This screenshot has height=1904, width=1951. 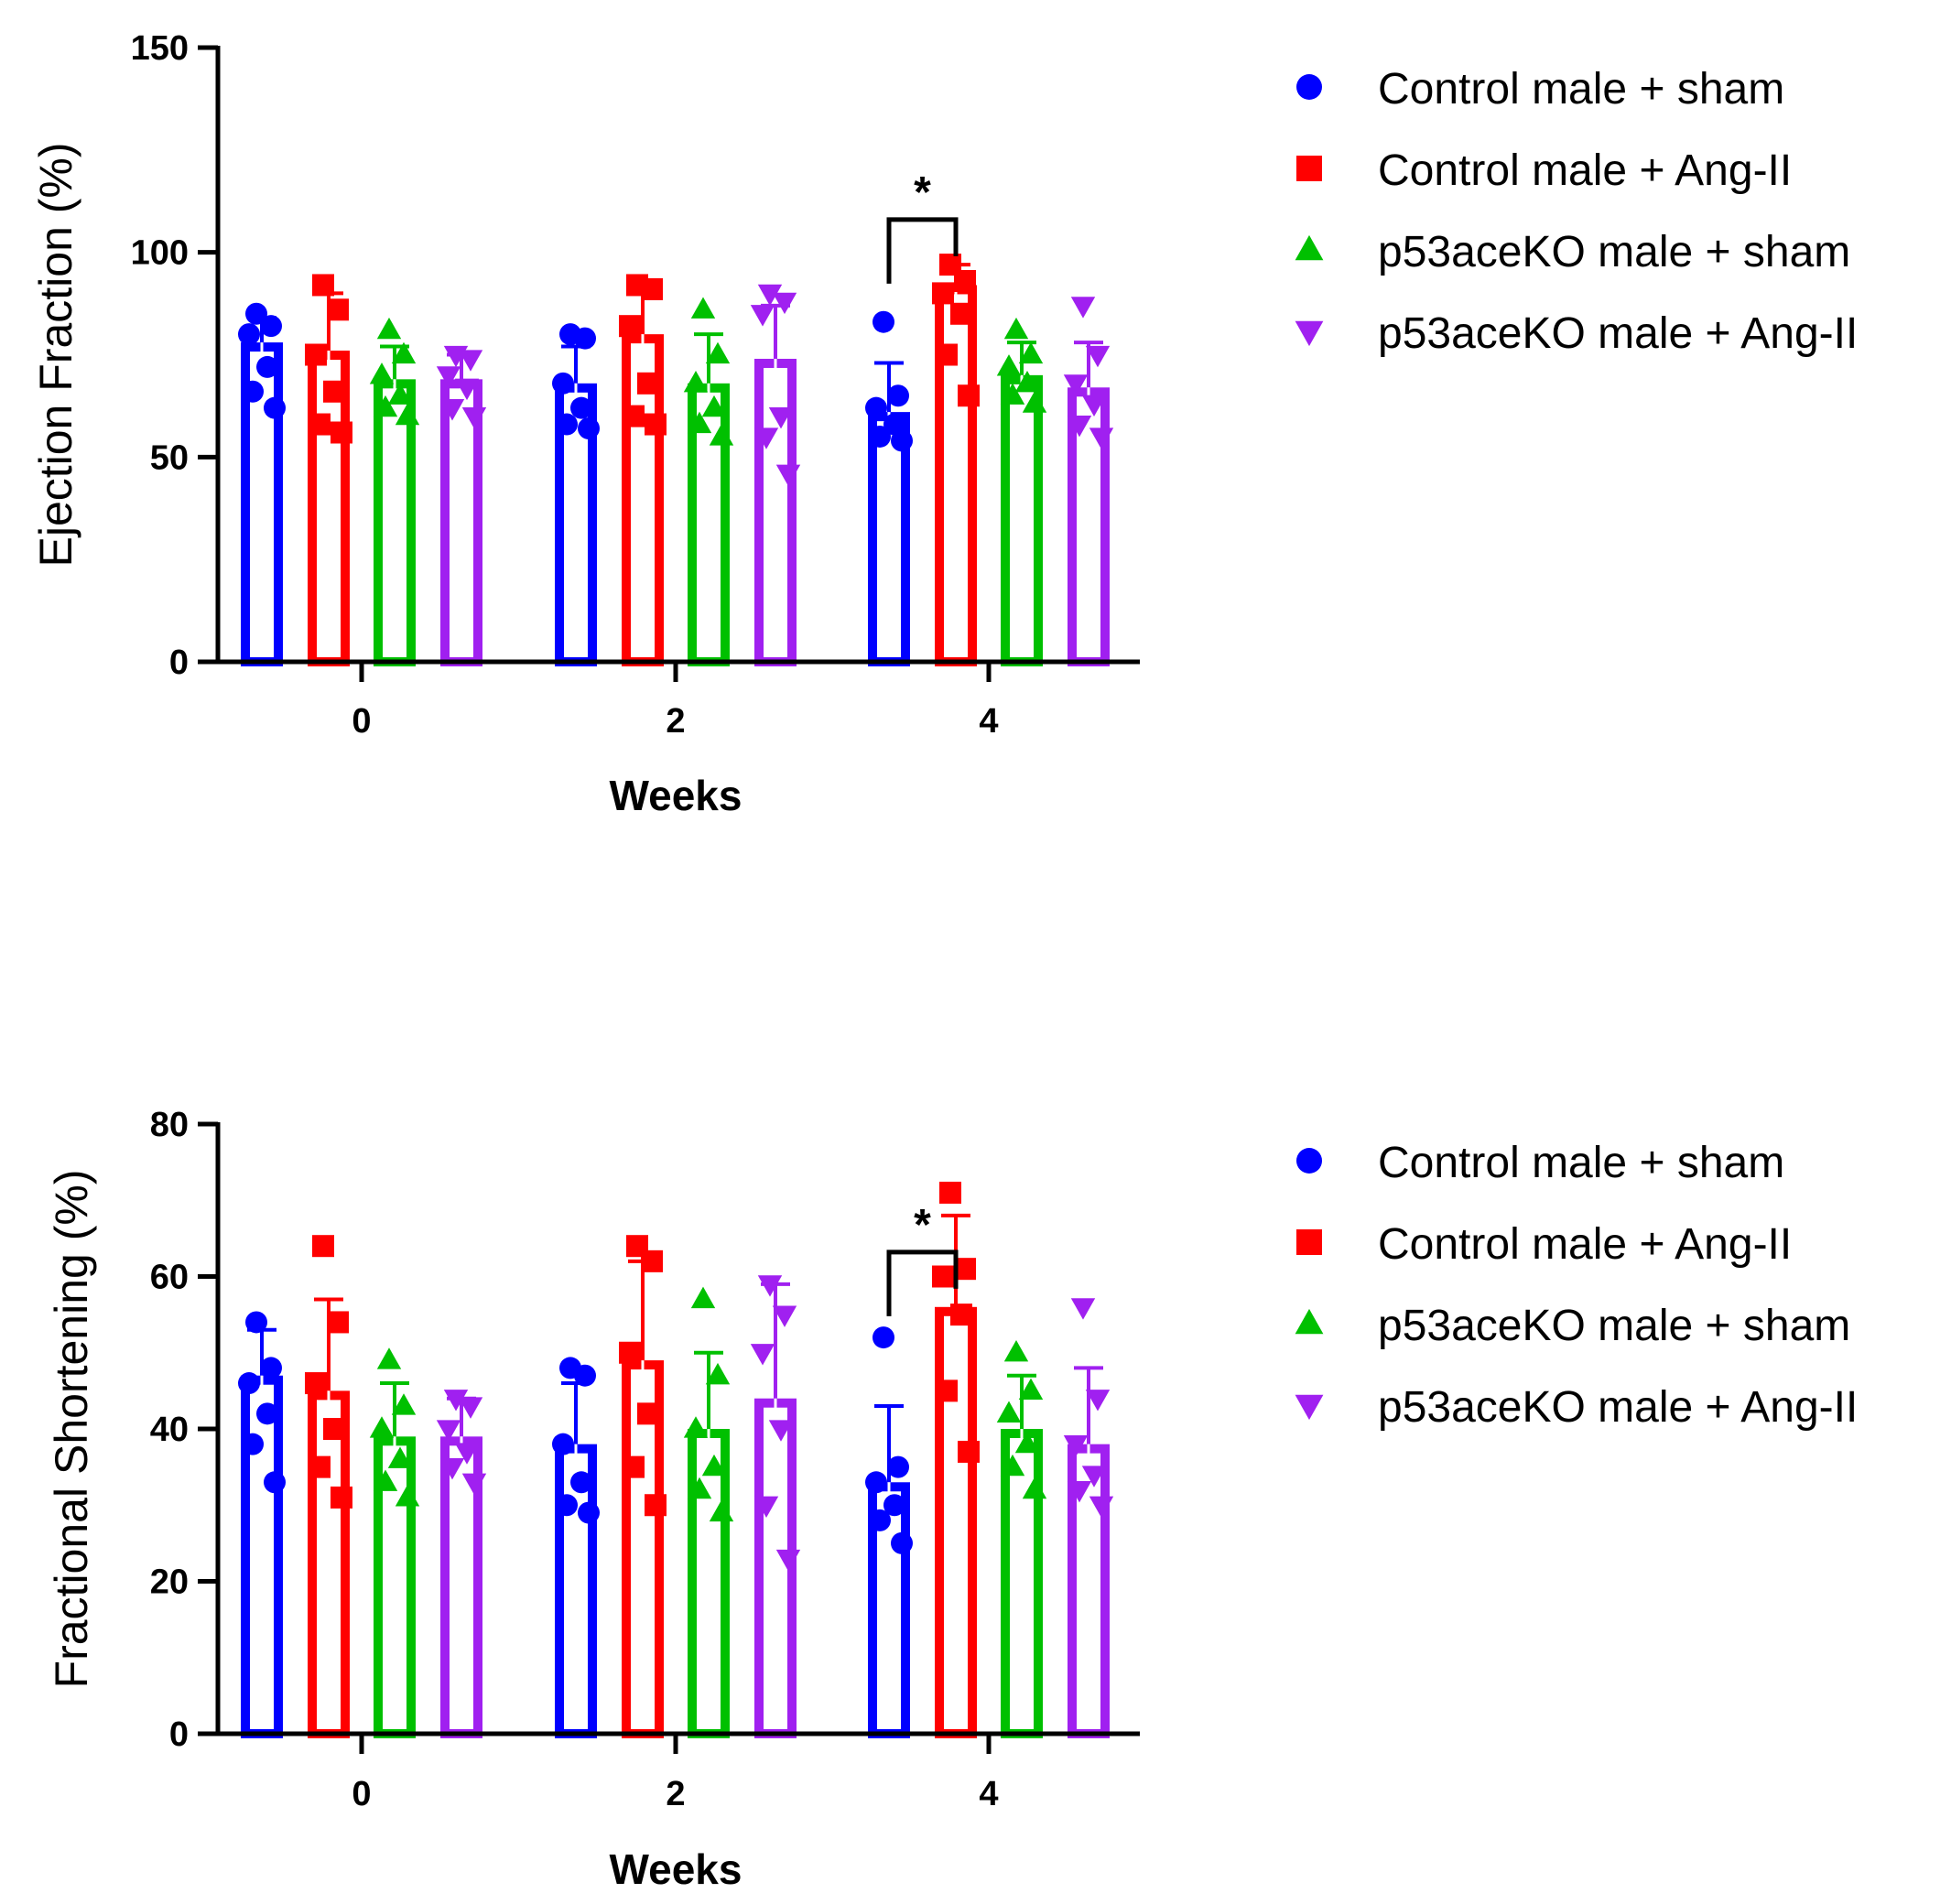 What do you see at coordinates (169, 1125) in the screenshot?
I see `y-tick-label: 80` at bounding box center [169, 1125].